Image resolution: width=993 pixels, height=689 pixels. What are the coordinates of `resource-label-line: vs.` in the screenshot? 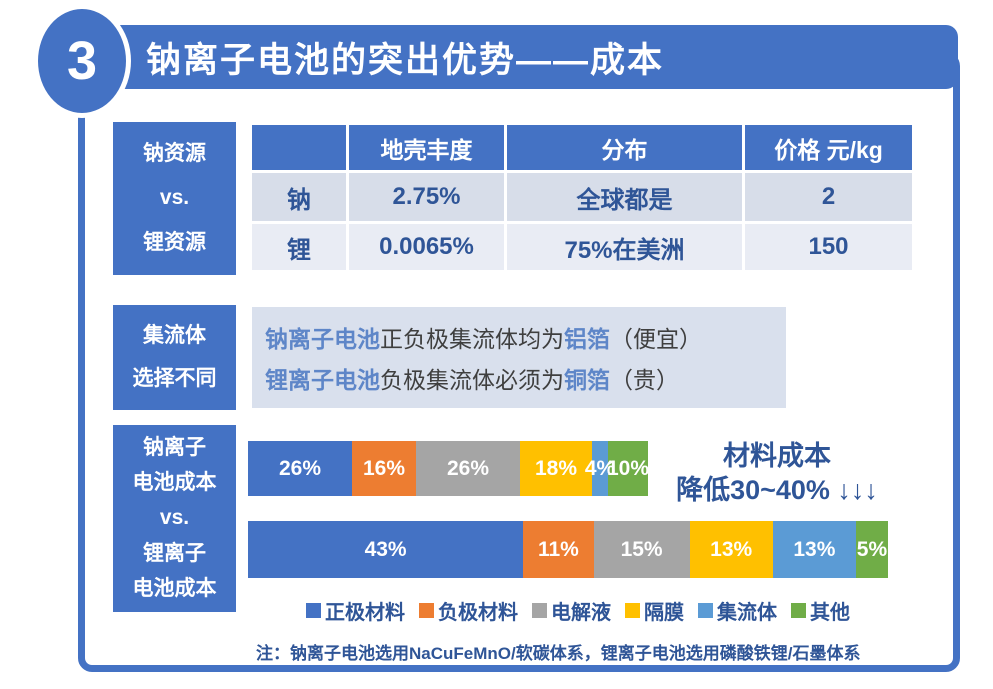 It's located at (174, 198).